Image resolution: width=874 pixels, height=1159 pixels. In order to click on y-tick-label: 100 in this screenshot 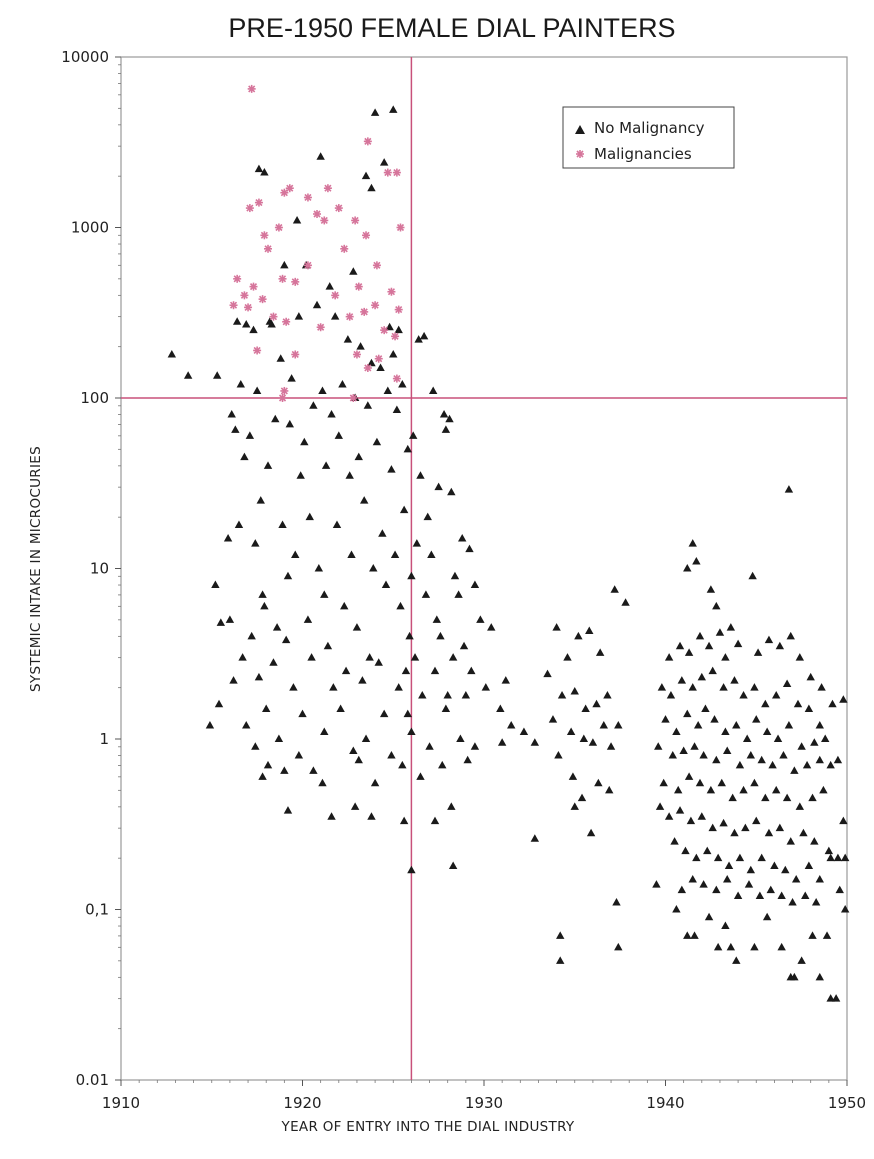, I will do `click(94, 398)`.